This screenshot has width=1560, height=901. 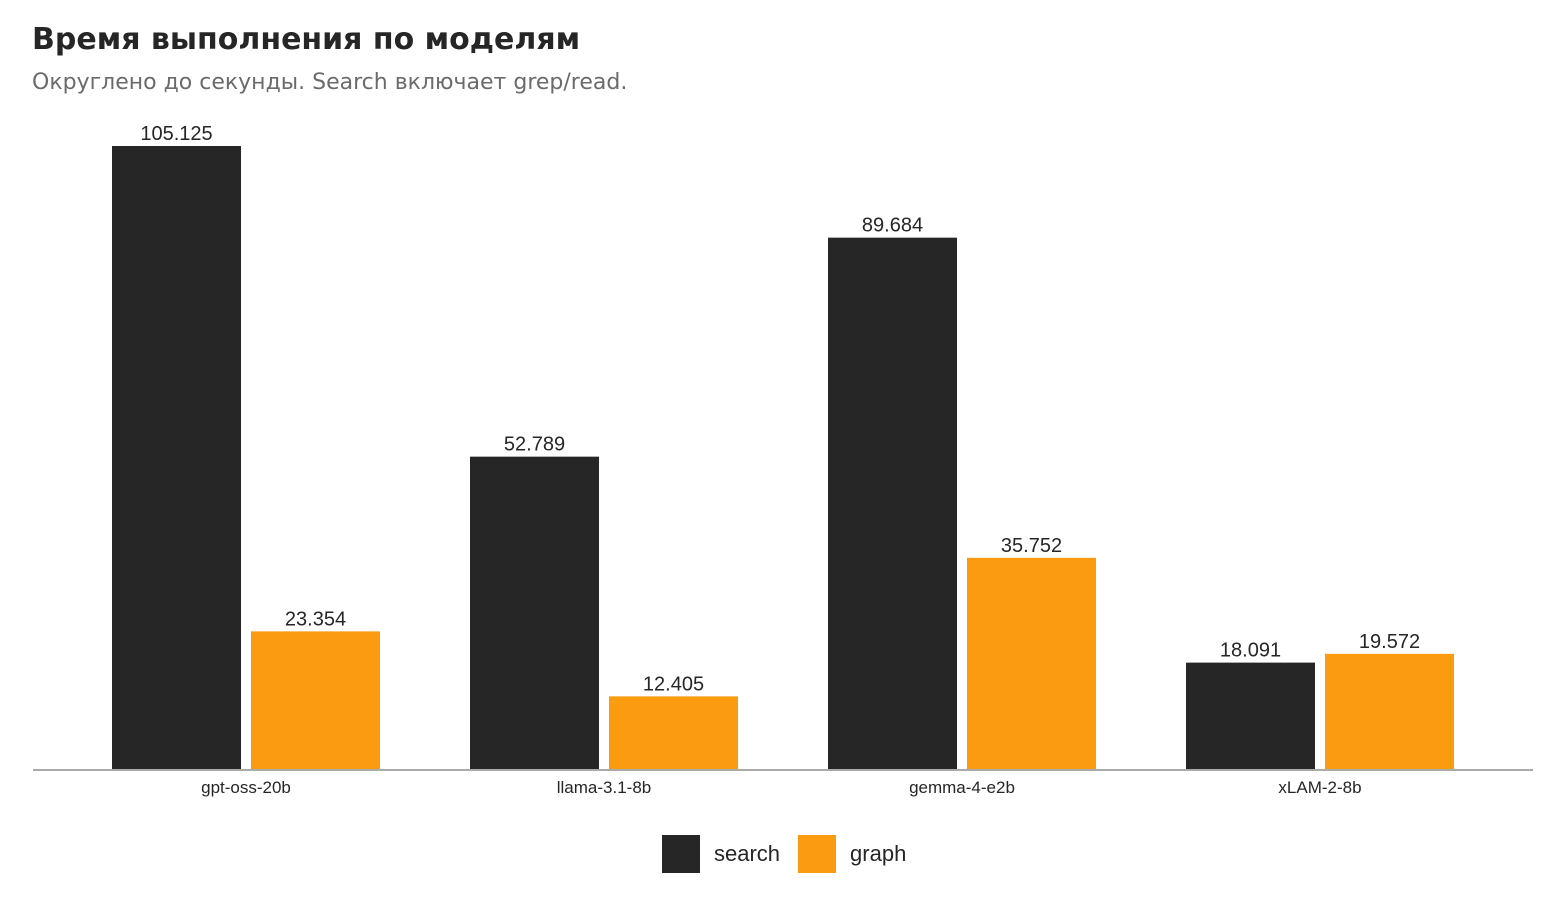 I want to click on legend-item-search: search, so click(x=721, y=854).